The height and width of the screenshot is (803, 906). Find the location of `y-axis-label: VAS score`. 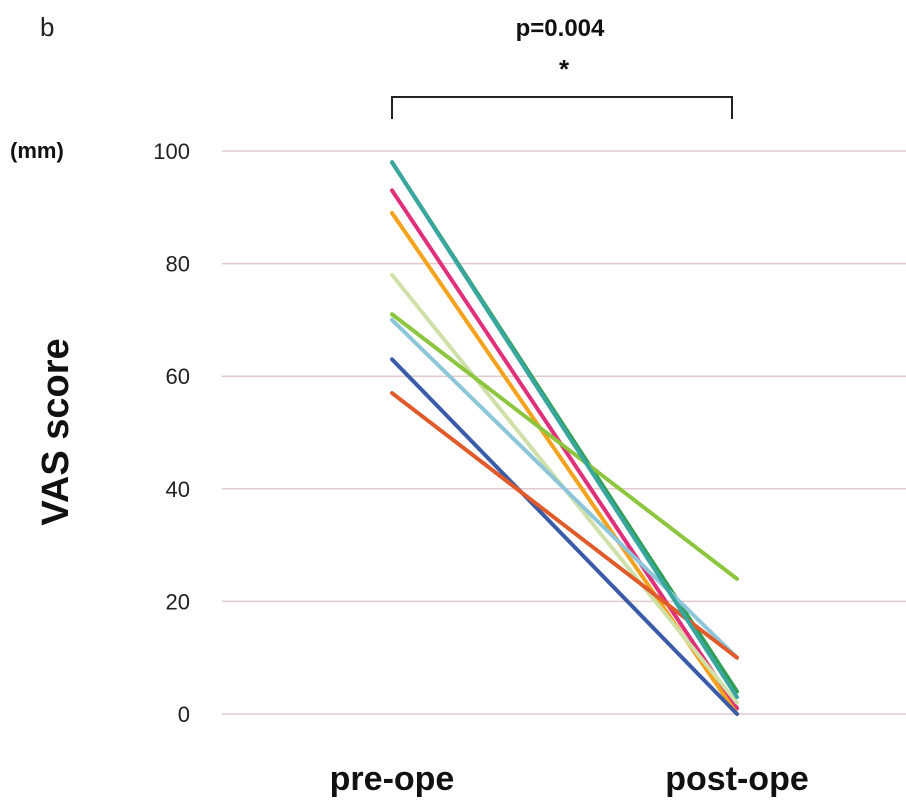

y-axis-label: VAS score is located at coordinates (56, 431).